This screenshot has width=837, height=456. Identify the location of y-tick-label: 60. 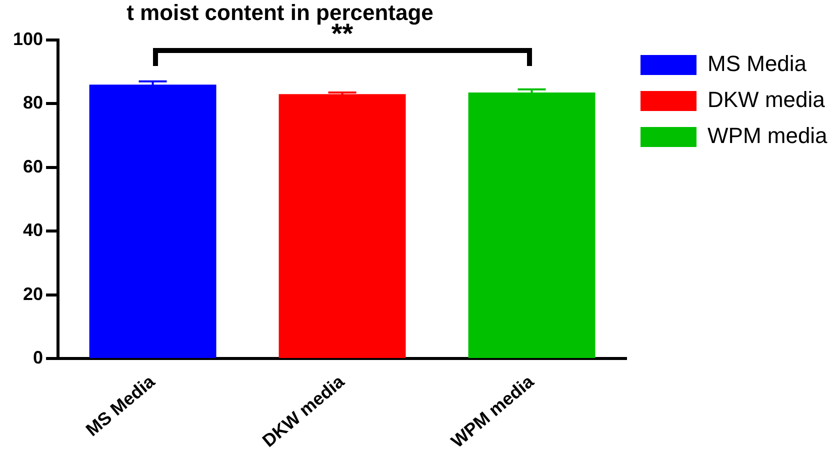
(33, 166).